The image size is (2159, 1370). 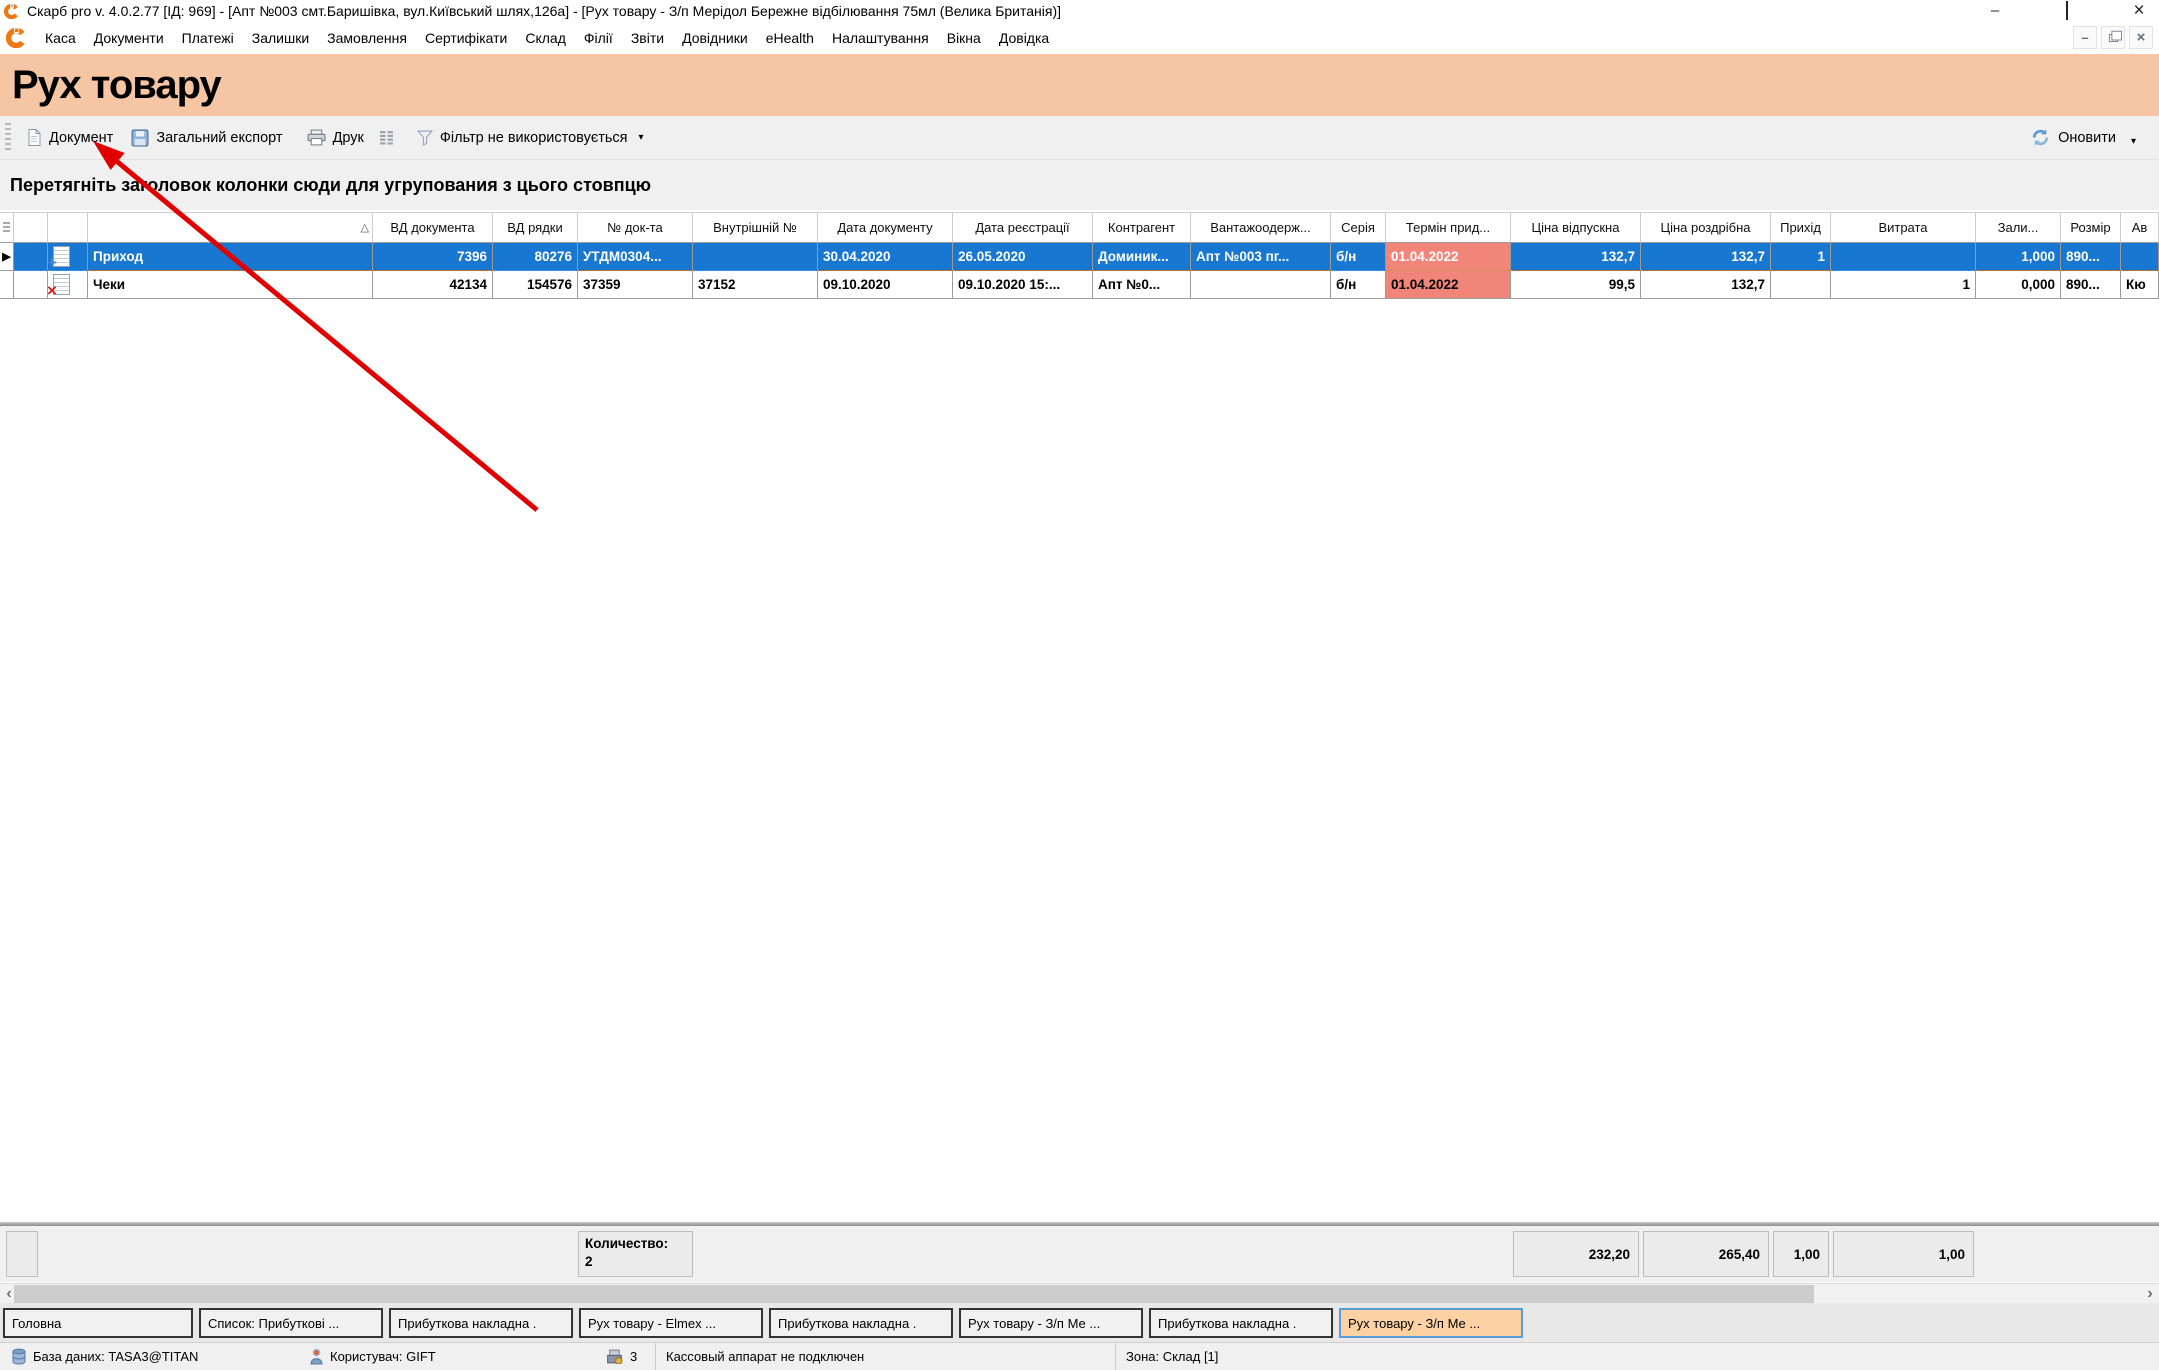 What do you see at coordinates (367, 38) in the screenshot?
I see `menu-item-5: Замовлення` at bounding box center [367, 38].